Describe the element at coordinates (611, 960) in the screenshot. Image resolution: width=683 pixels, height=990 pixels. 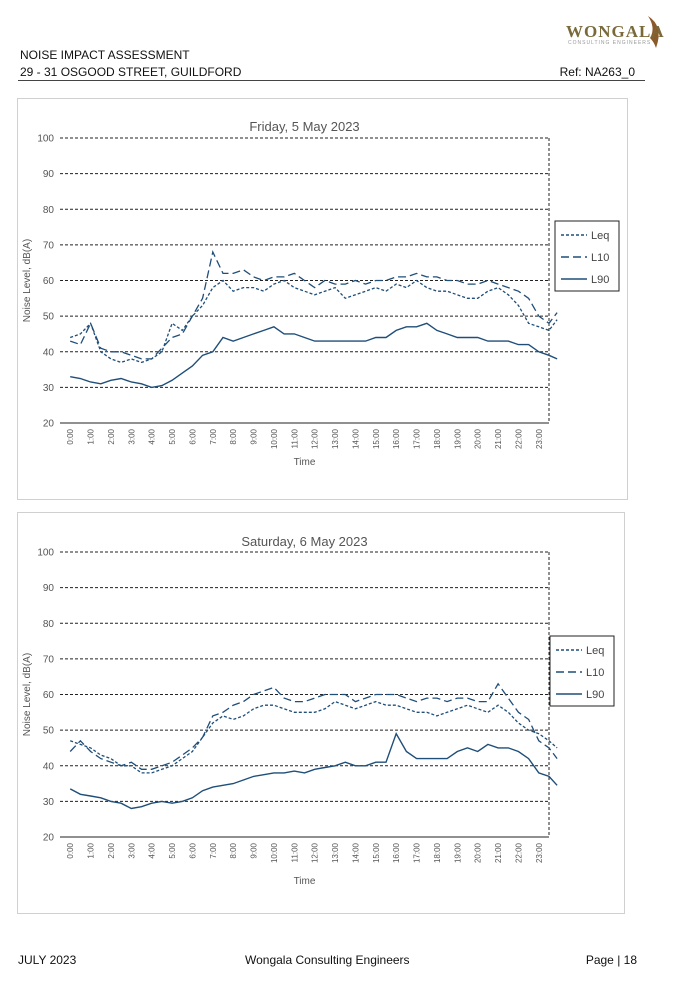
I see `footer-page-number: Page | 18` at that location.